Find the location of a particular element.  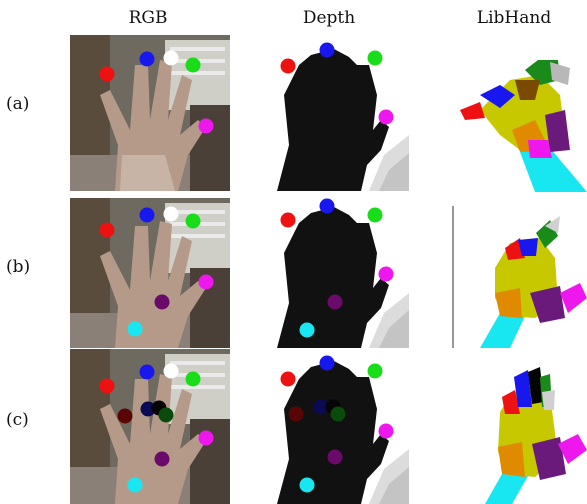

libhand-render-a is located at coordinates (513, 116).